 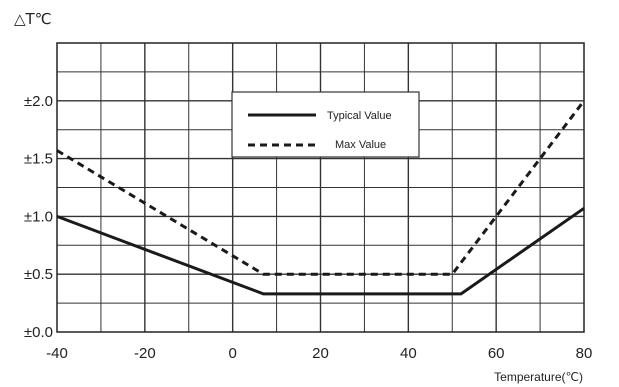 I want to click on x-tick-label: 60, so click(x=496, y=353).